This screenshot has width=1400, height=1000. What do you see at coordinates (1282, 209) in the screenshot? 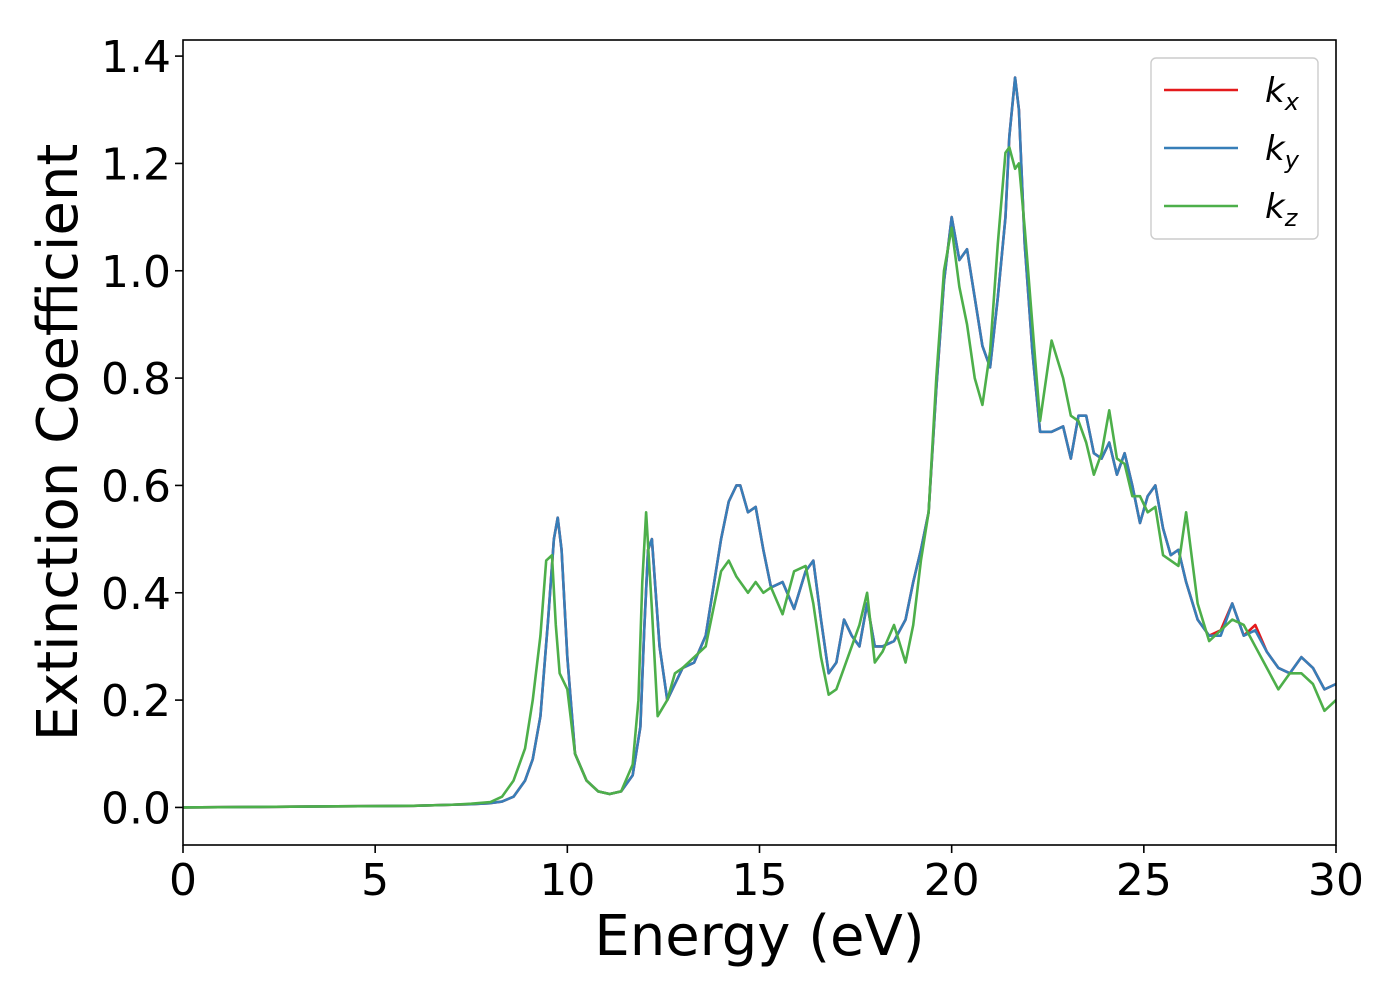
I see `legend-label-z: kz` at bounding box center [1282, 209].